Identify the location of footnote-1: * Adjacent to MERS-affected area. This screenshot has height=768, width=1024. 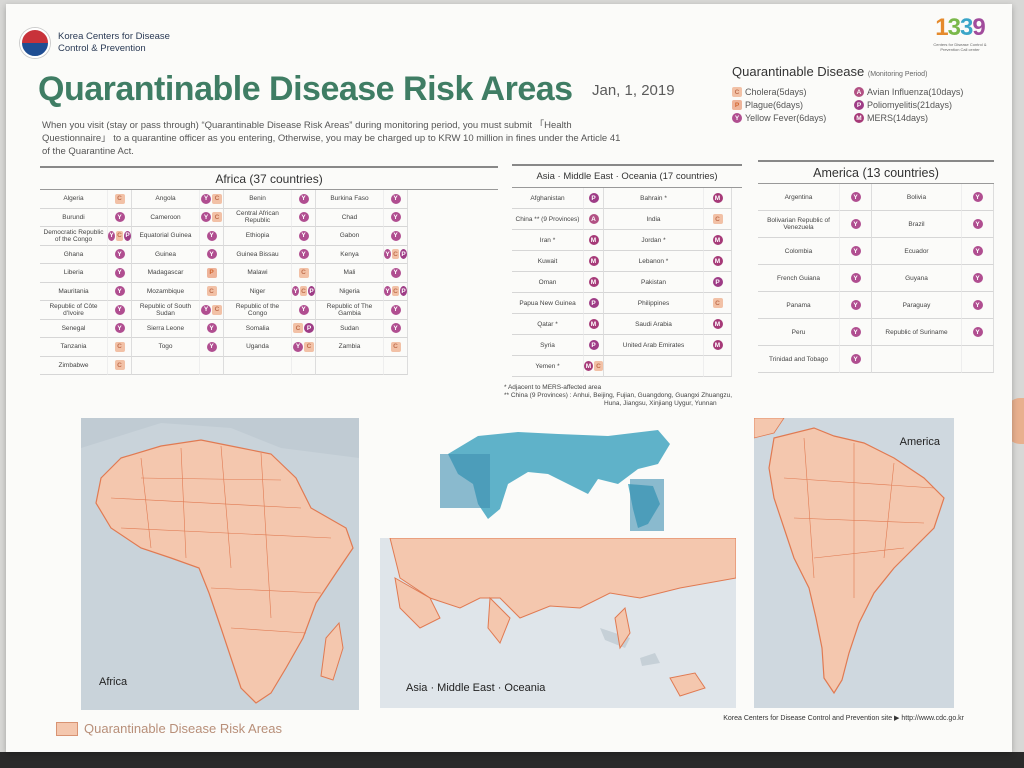
(553, 387).